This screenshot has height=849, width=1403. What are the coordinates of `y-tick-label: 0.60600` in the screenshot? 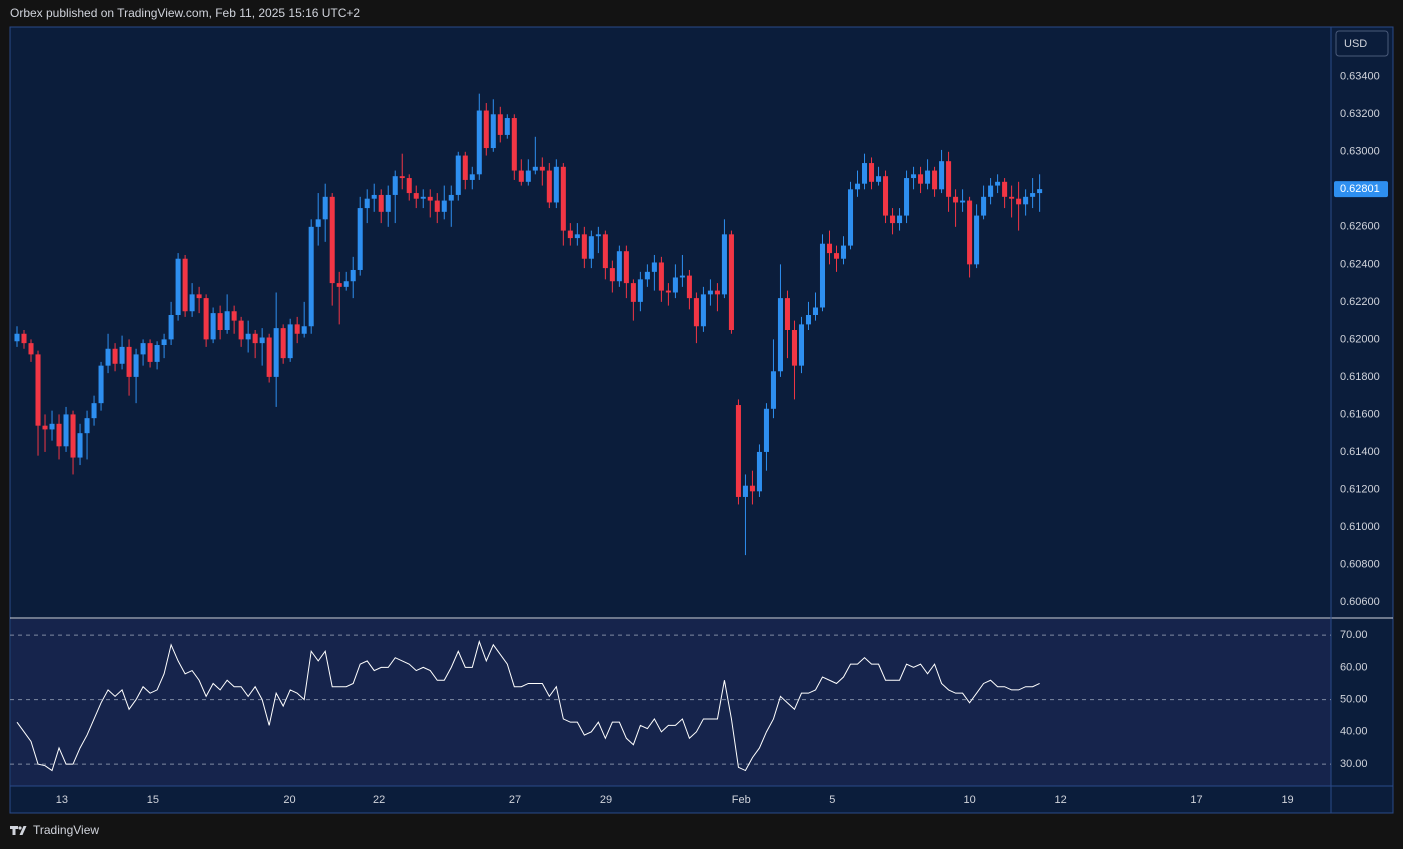 It's located at (1360, 602).